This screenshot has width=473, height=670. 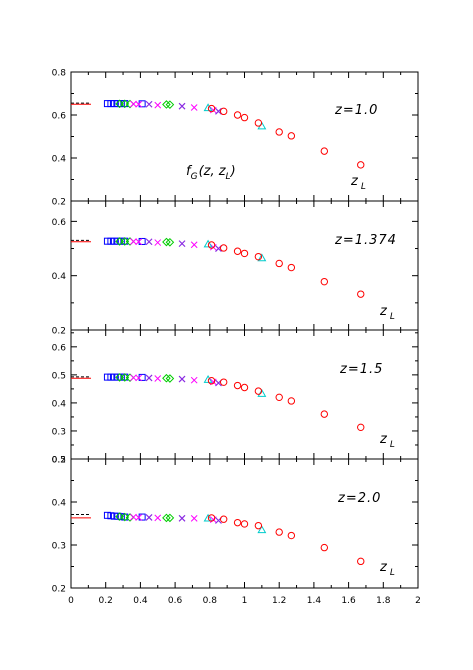 I want to click on panel-label: z=1.374, so click(x=365, y=240).